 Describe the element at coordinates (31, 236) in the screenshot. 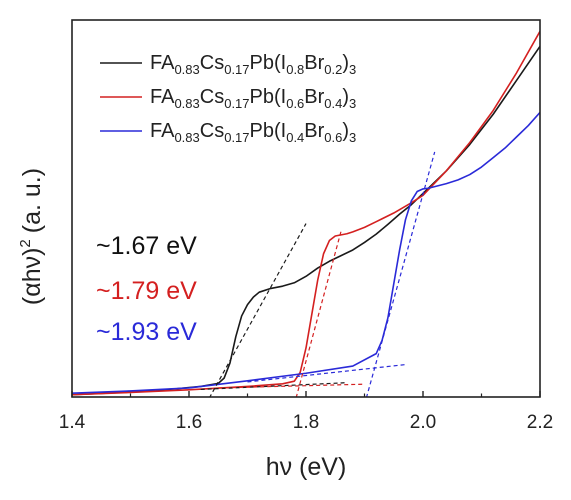

I see `y-axis-title: (αhν)2 (a. u.)` at that location.